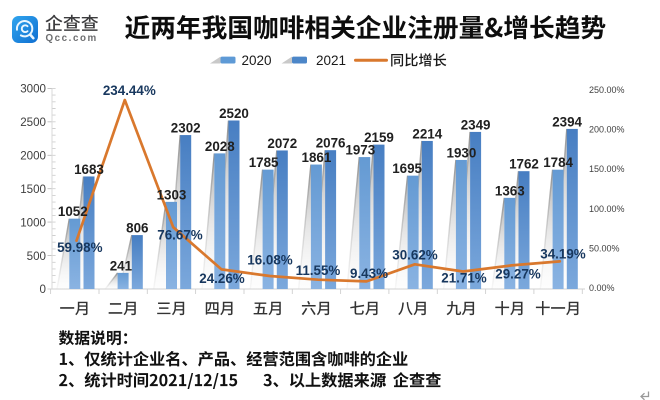 The width and height of the screenshot is (660, 400). I want to click on svg-text: 200.00%, so click(607, 130).